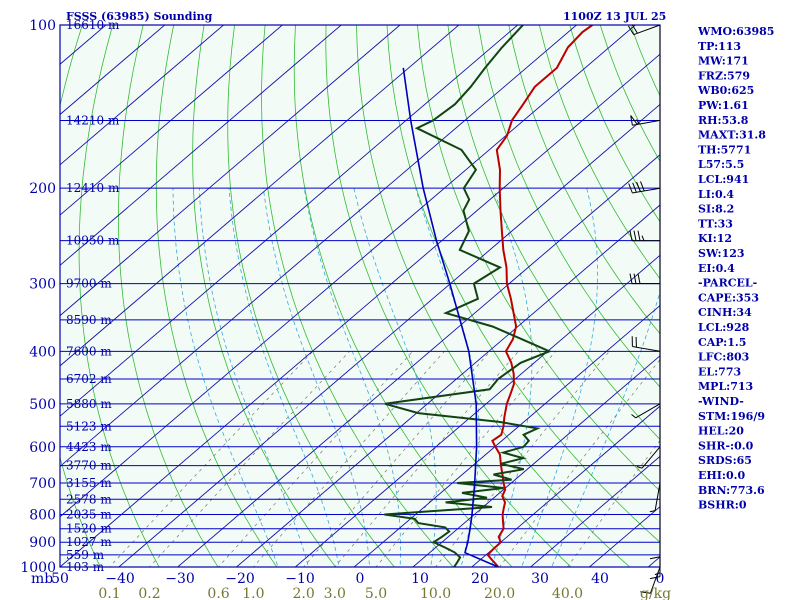 The width and height of the screenshot is (800, 600). Describe the element at coordinates (567, 593) in the screenshot. I see `mixing-ratio-tick-label: 40.0` at that location.